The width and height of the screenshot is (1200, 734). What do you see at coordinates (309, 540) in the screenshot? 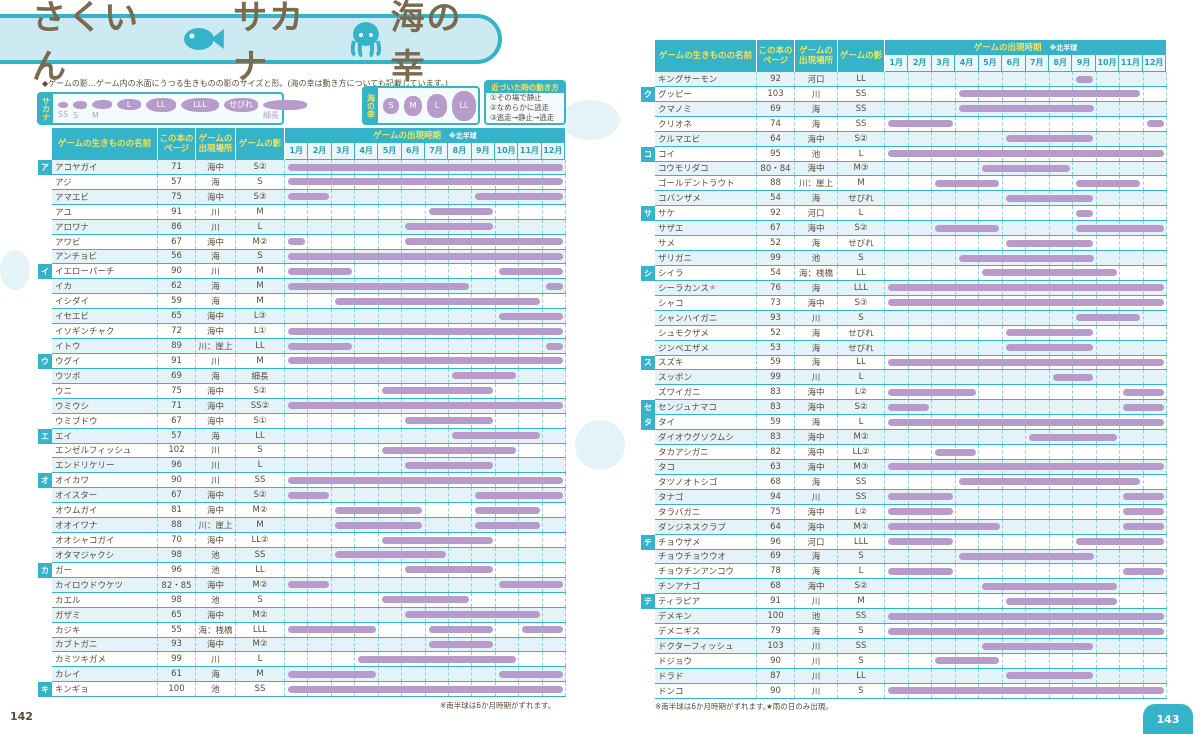
I see `table-row: オオシャコガイ 70 海中 LL②` at bounding box center [309, 540].